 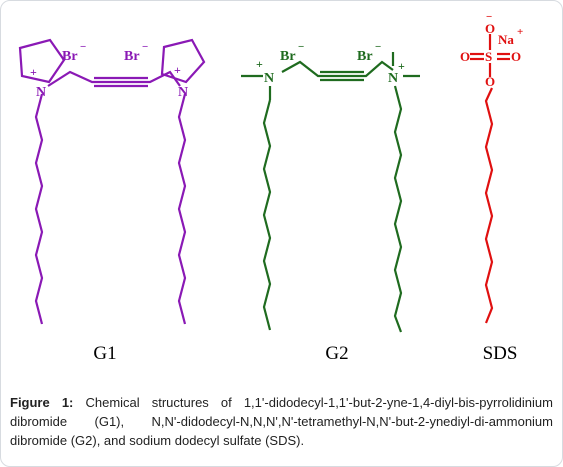 I want to click on g1-bridge, so click(x=114, y=78).